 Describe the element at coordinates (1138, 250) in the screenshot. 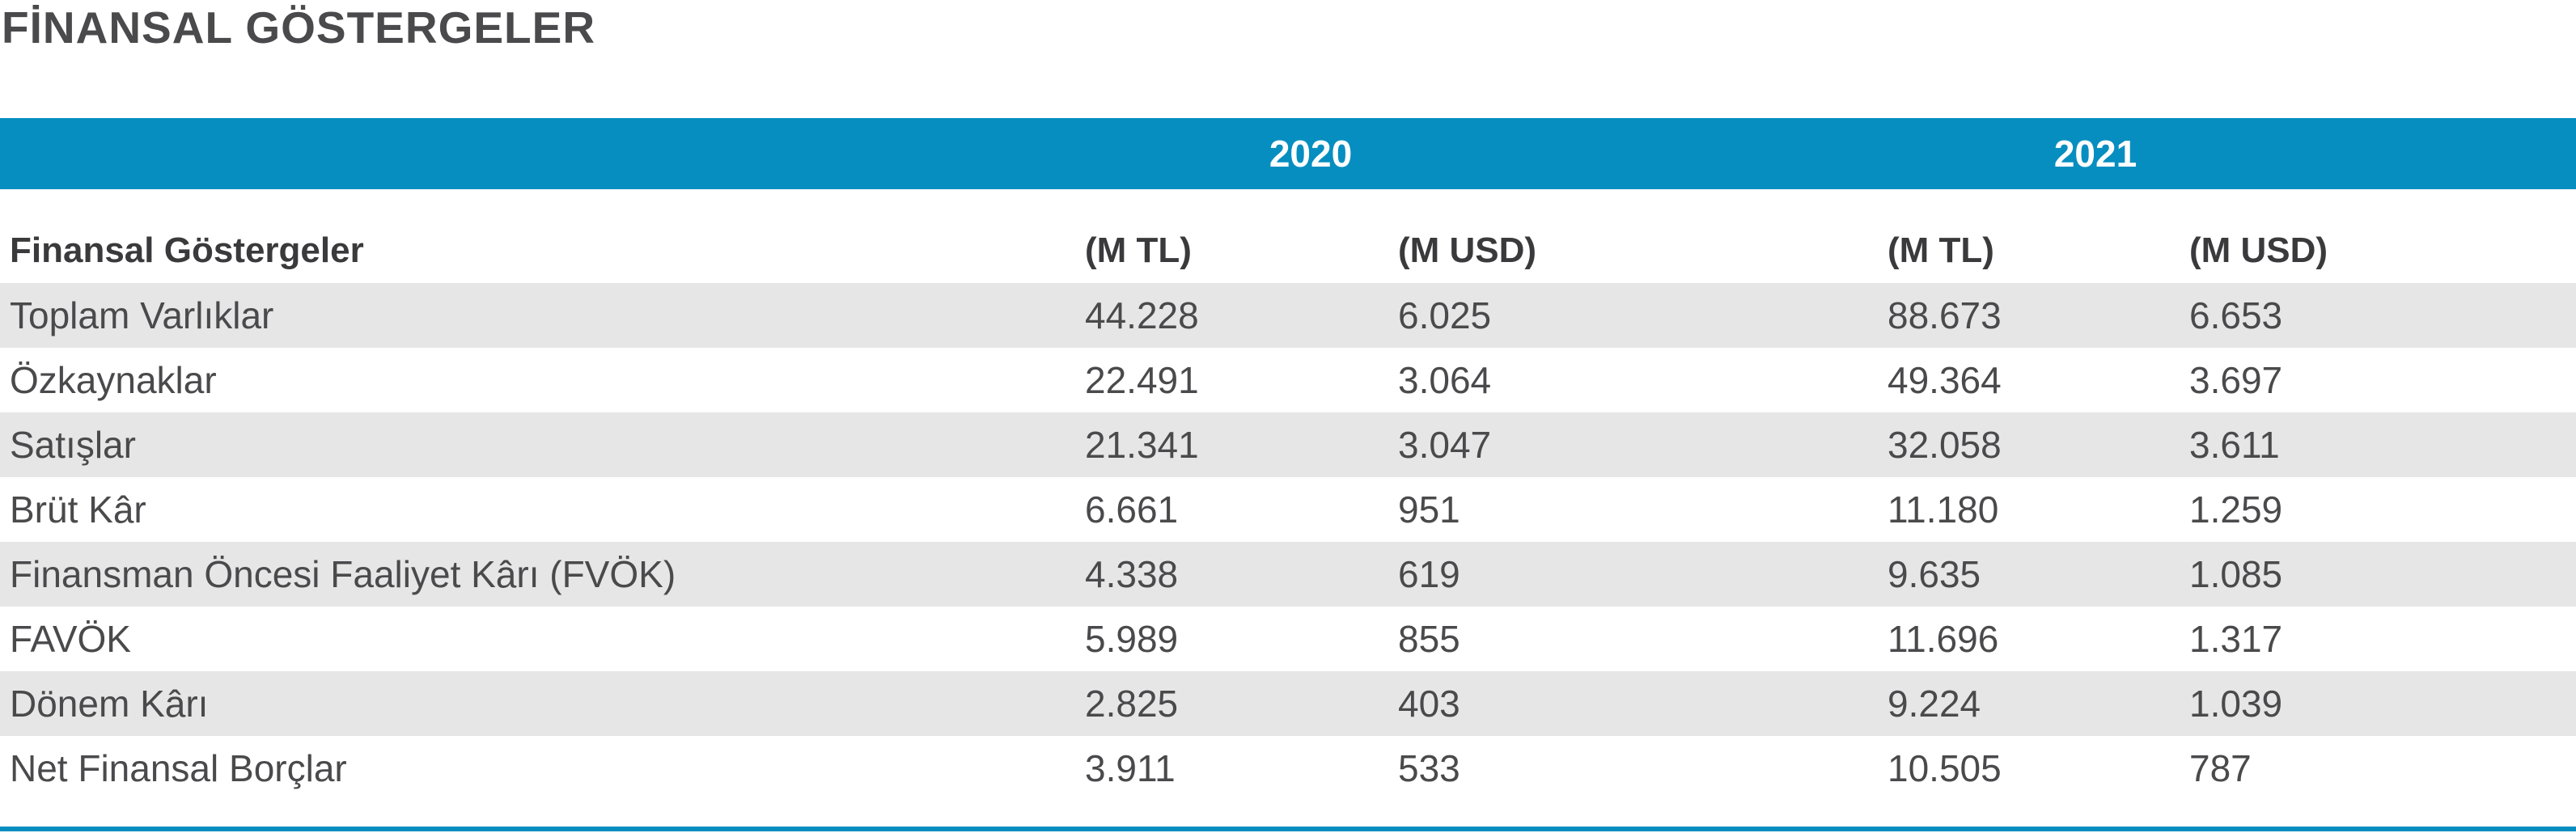

I see `column-header-tl-2020: (M TL)` at that location.